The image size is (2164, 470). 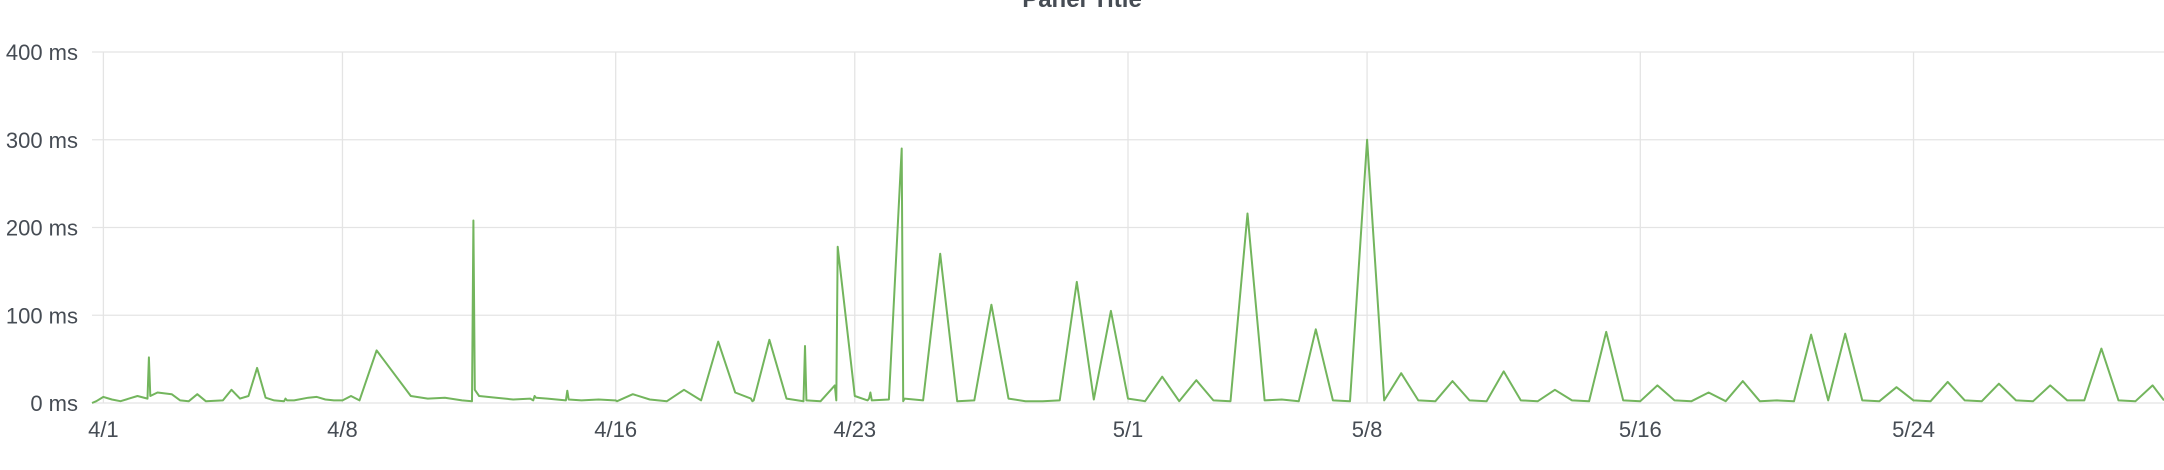 I want to click on y-tick-label: 100 ms, so click(x=42, y=315).